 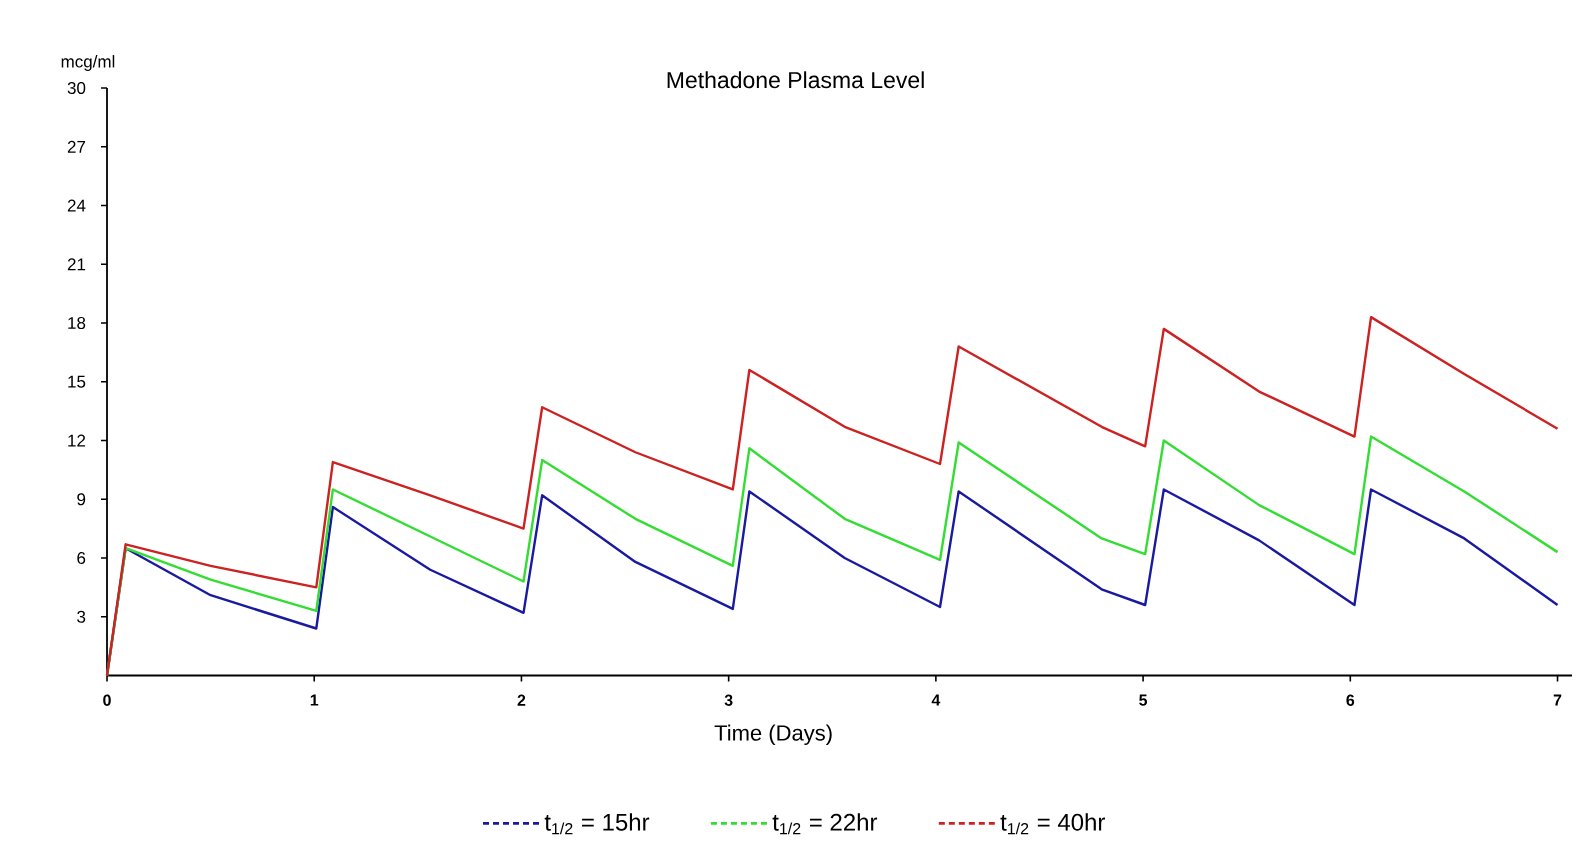 What do you see at coordinates (76, 205) in the screenshot?
I see `y-tick-label: 24` at bounding box center [76, 205].